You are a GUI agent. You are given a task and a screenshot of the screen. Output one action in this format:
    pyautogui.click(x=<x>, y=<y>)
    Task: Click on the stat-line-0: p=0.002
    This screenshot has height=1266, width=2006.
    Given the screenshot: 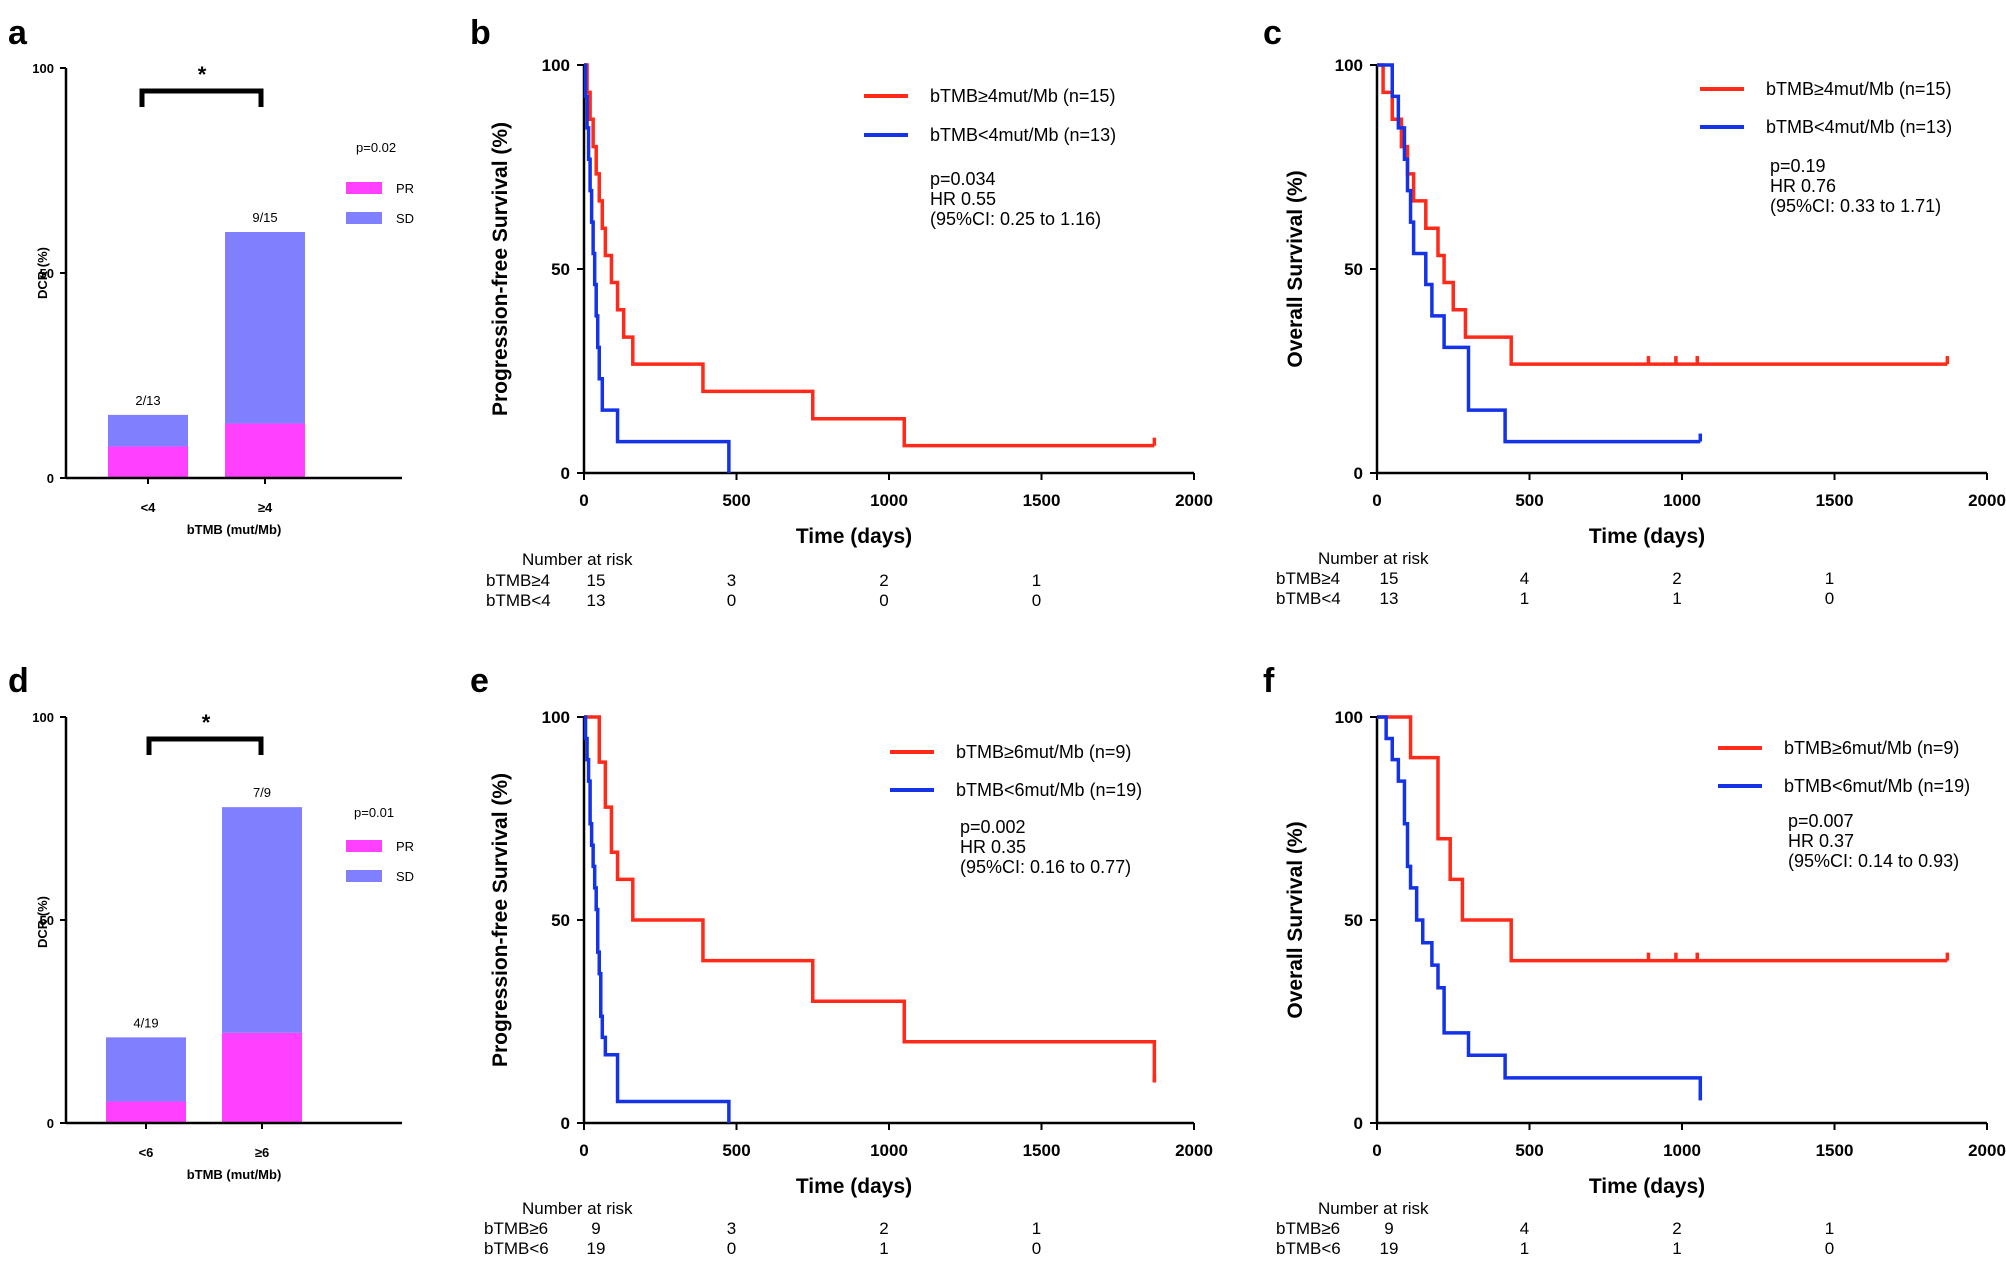 What is the action you would take?
    pyautogui.click(x=993, y=827)
    